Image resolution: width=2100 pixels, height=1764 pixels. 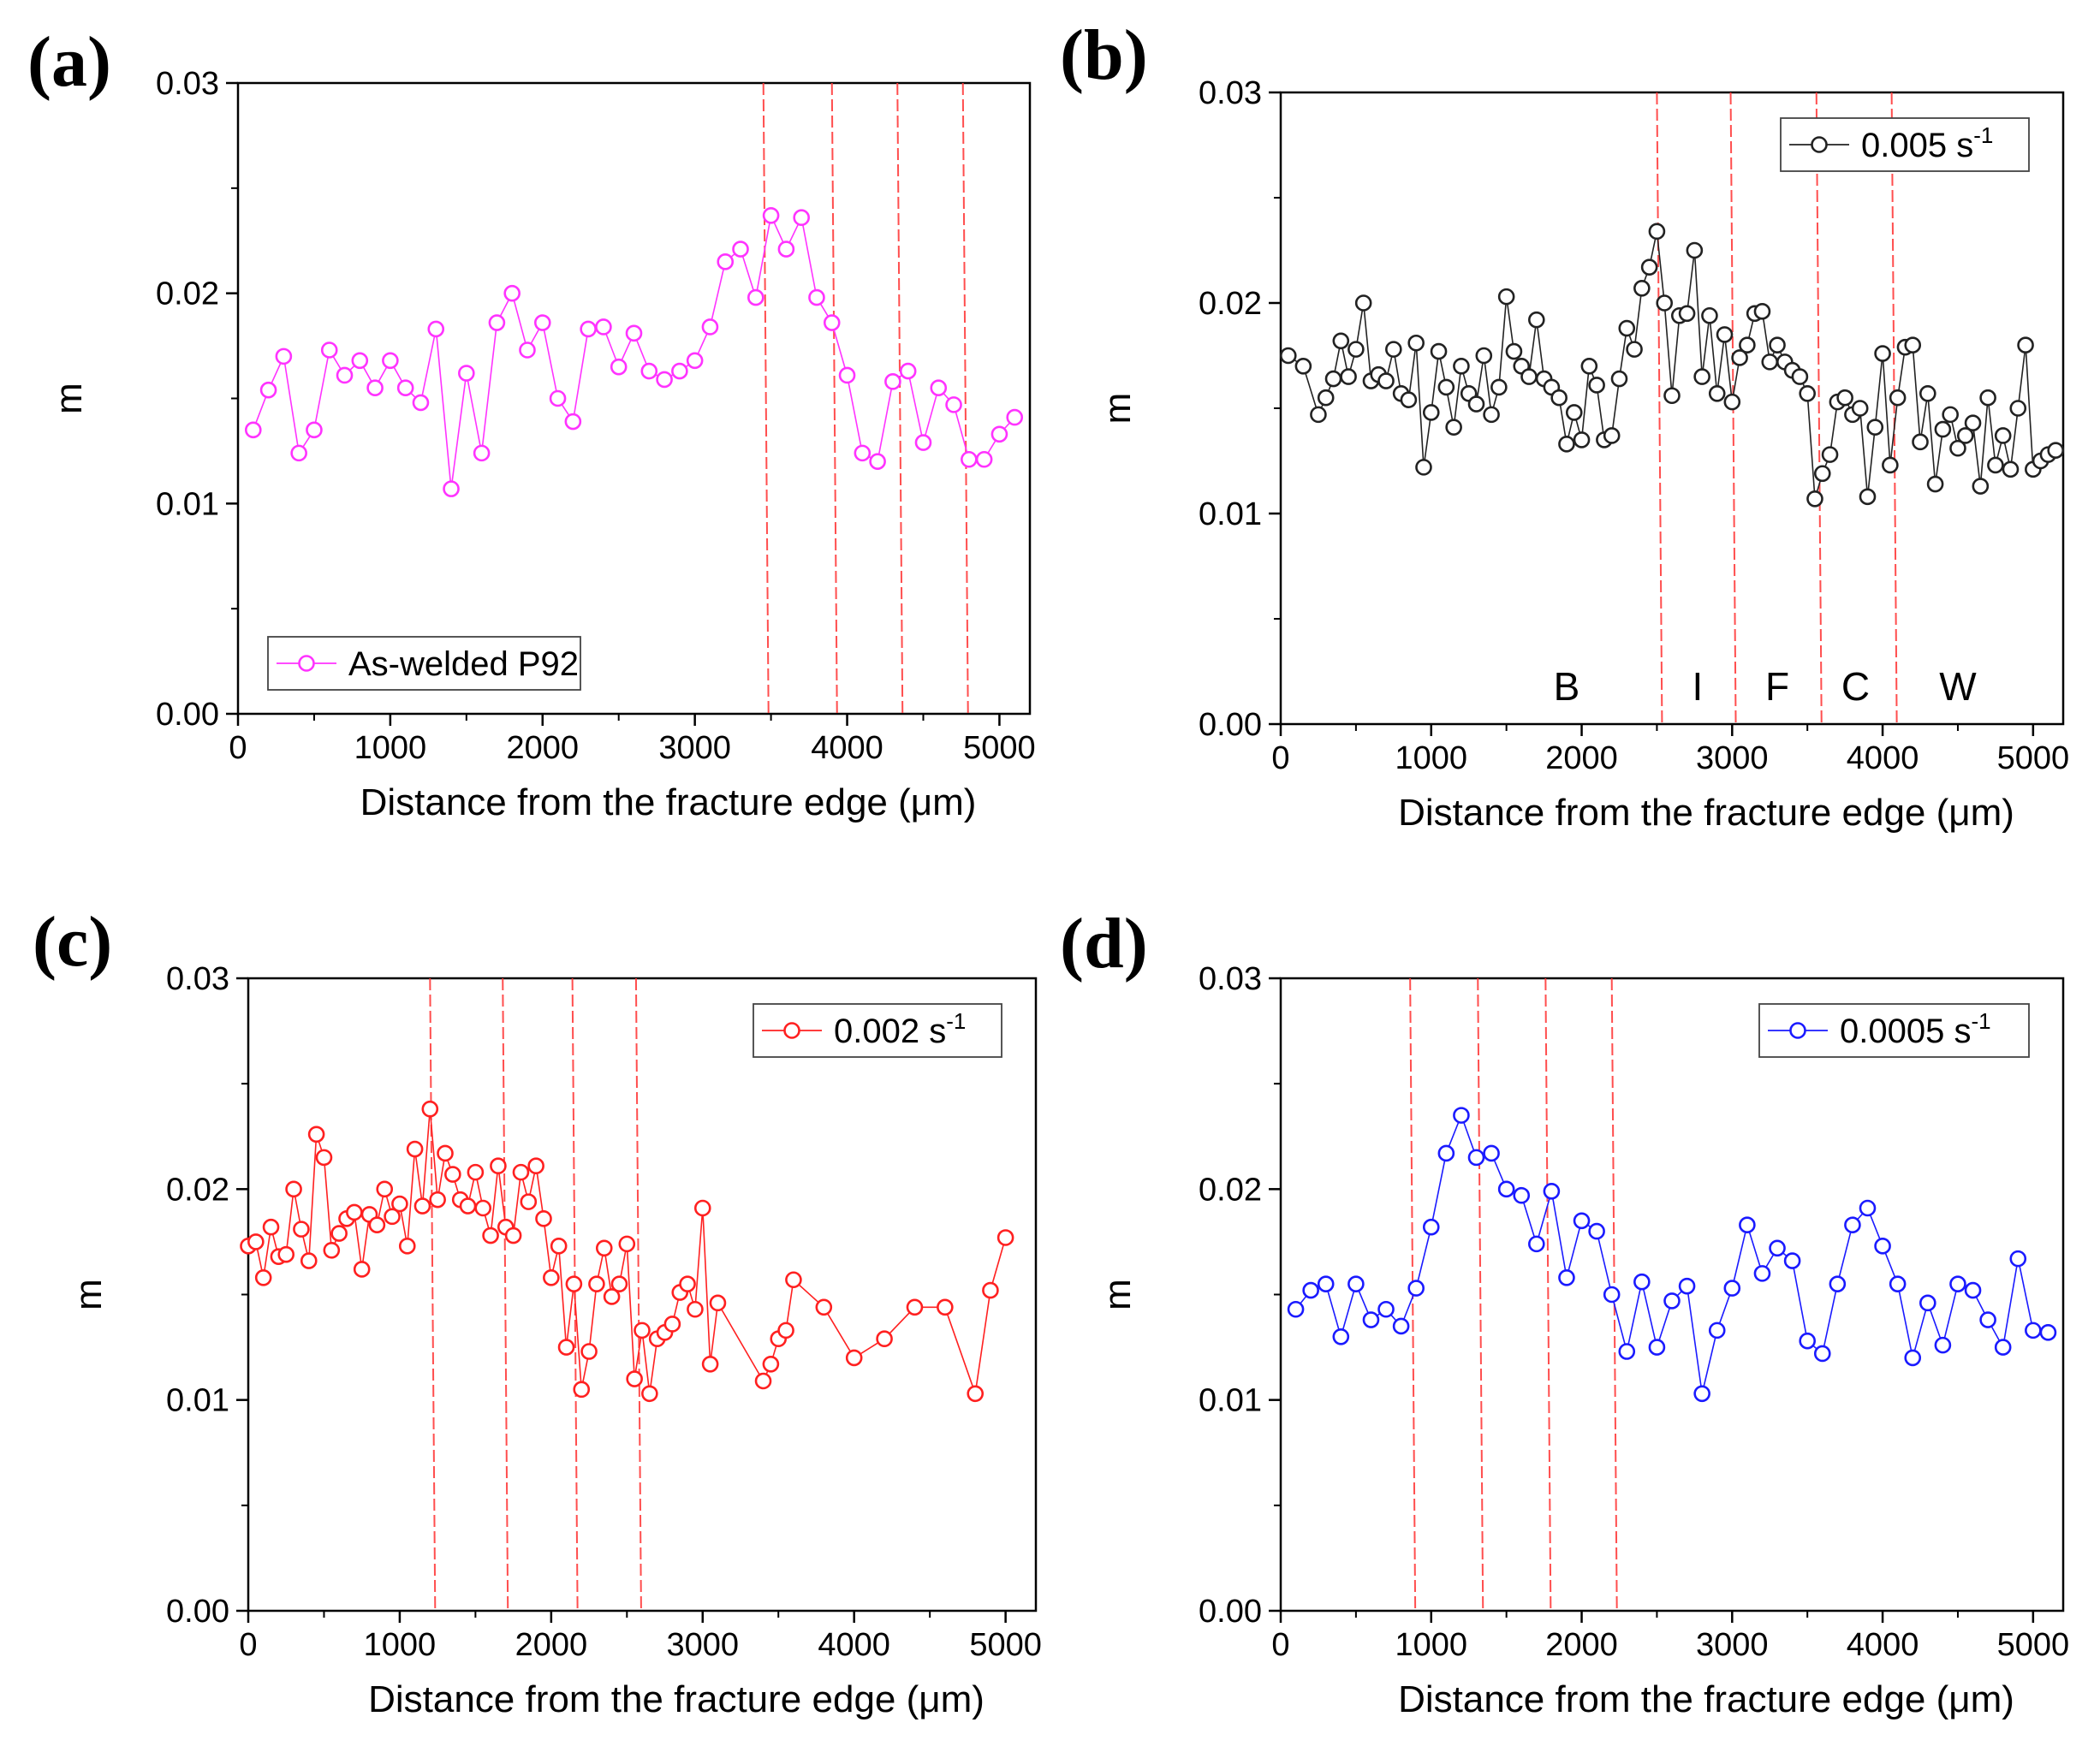 I want to click on region-label: C, so click(x=1855, y=686).